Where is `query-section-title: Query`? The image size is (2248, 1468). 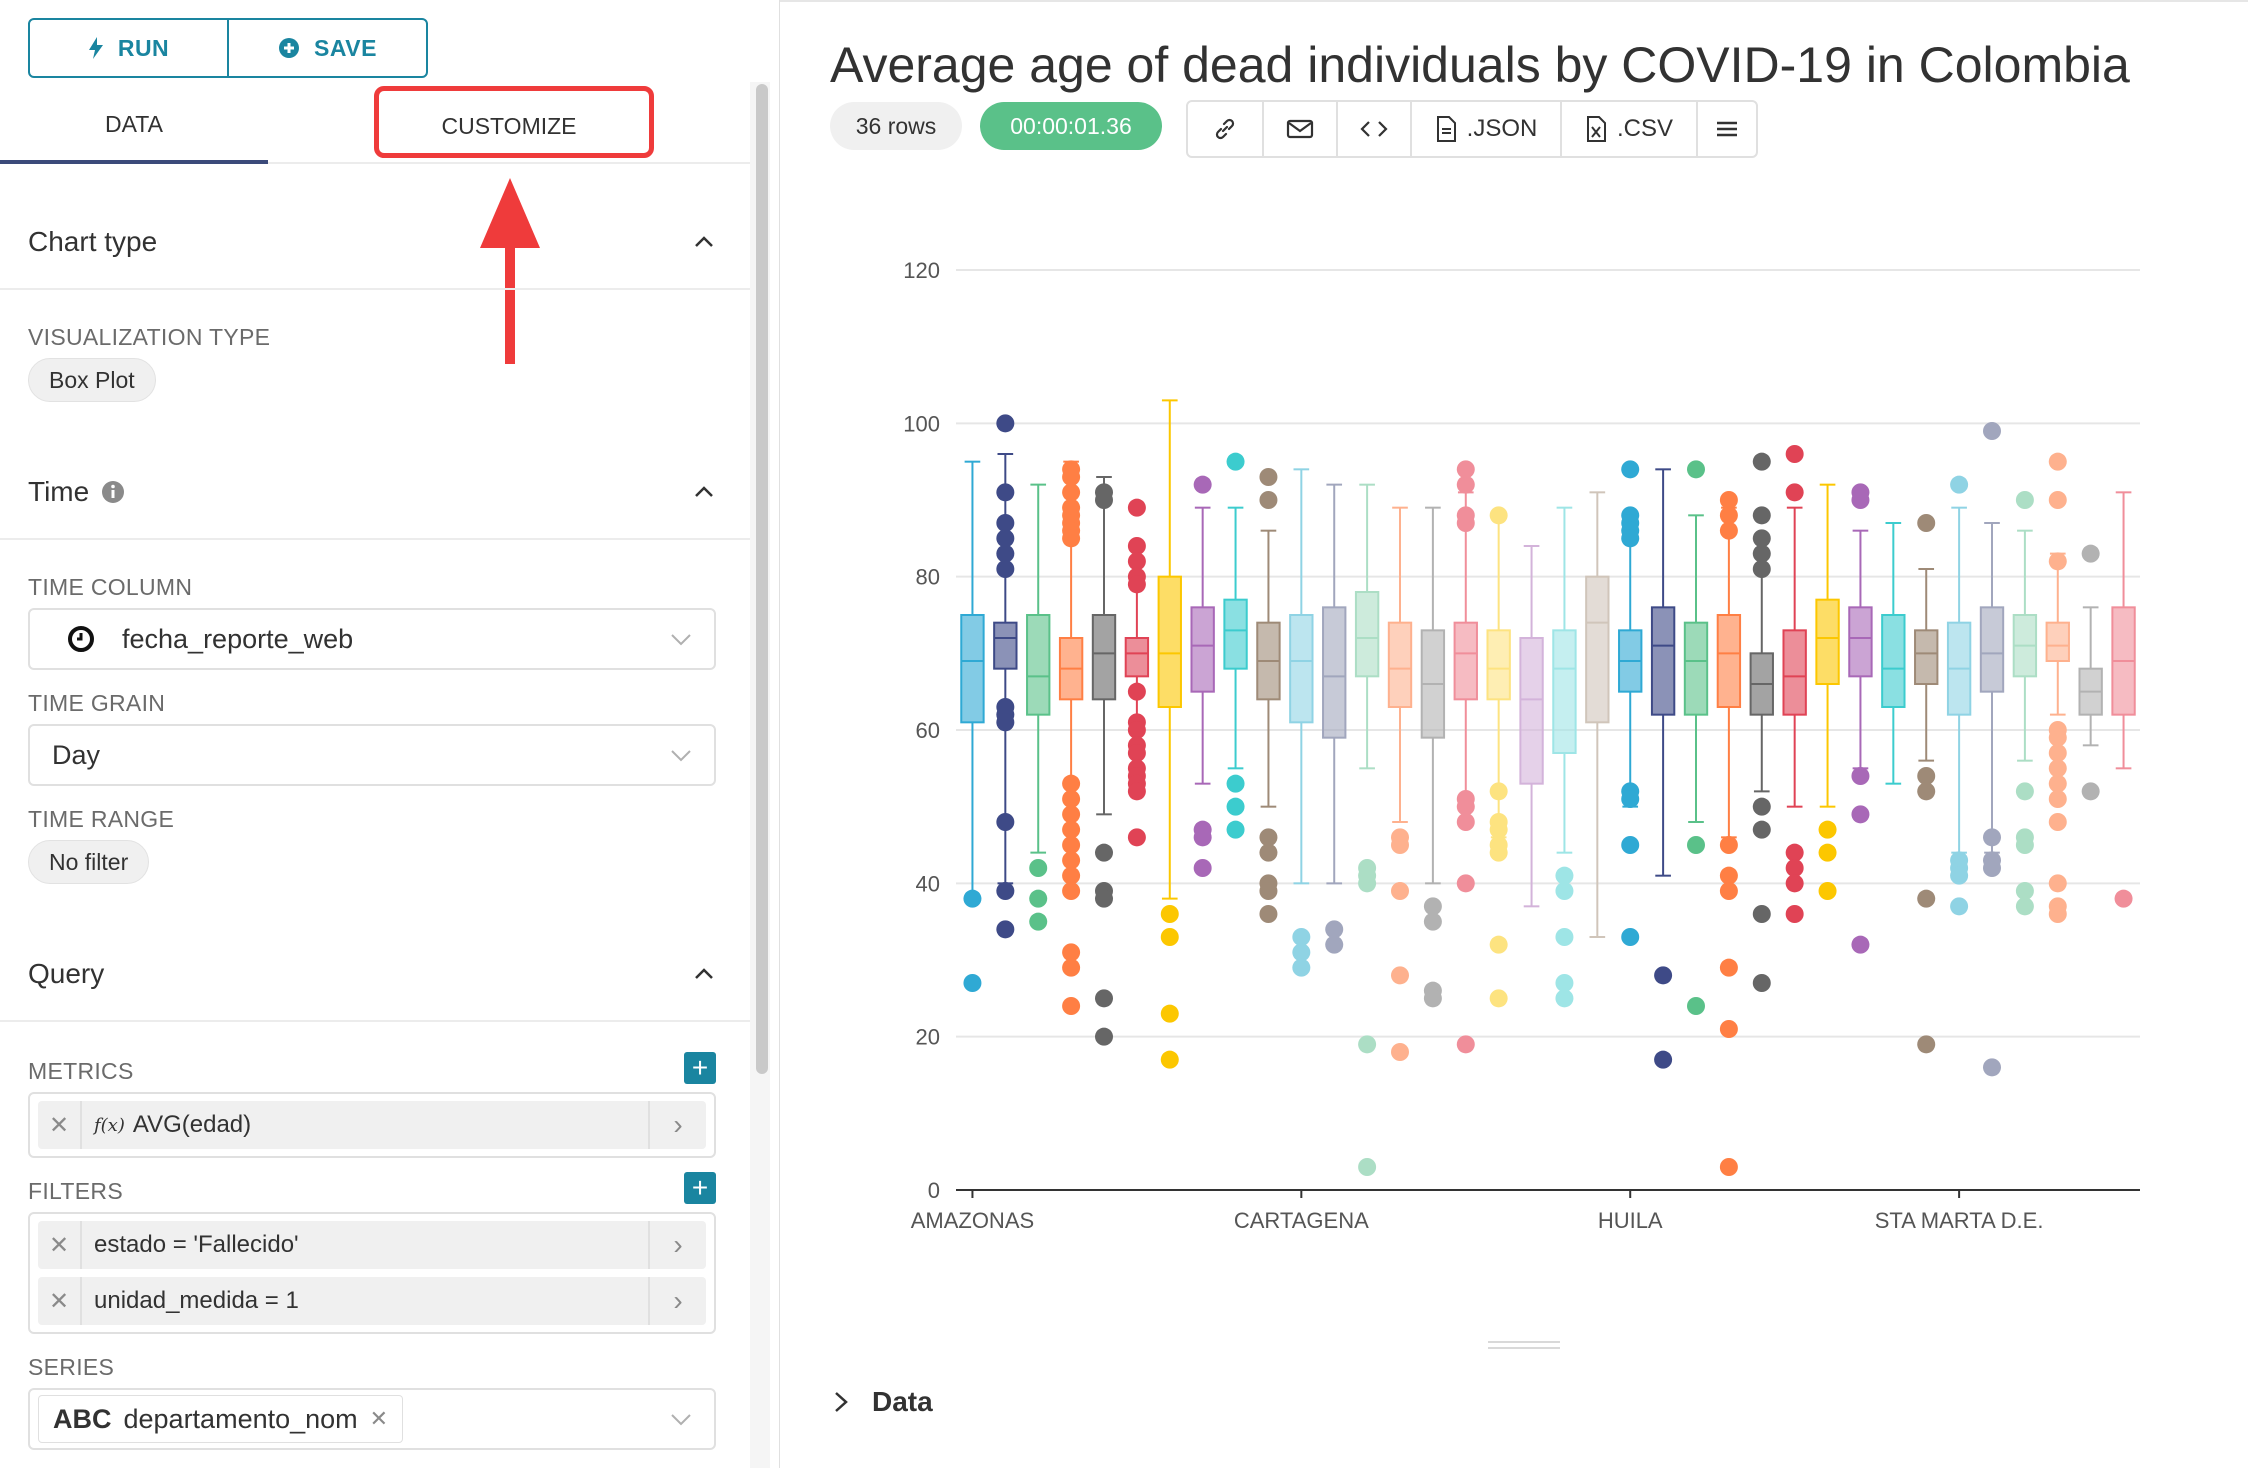 query-section-title: Query is located at coordinates (66, 973).